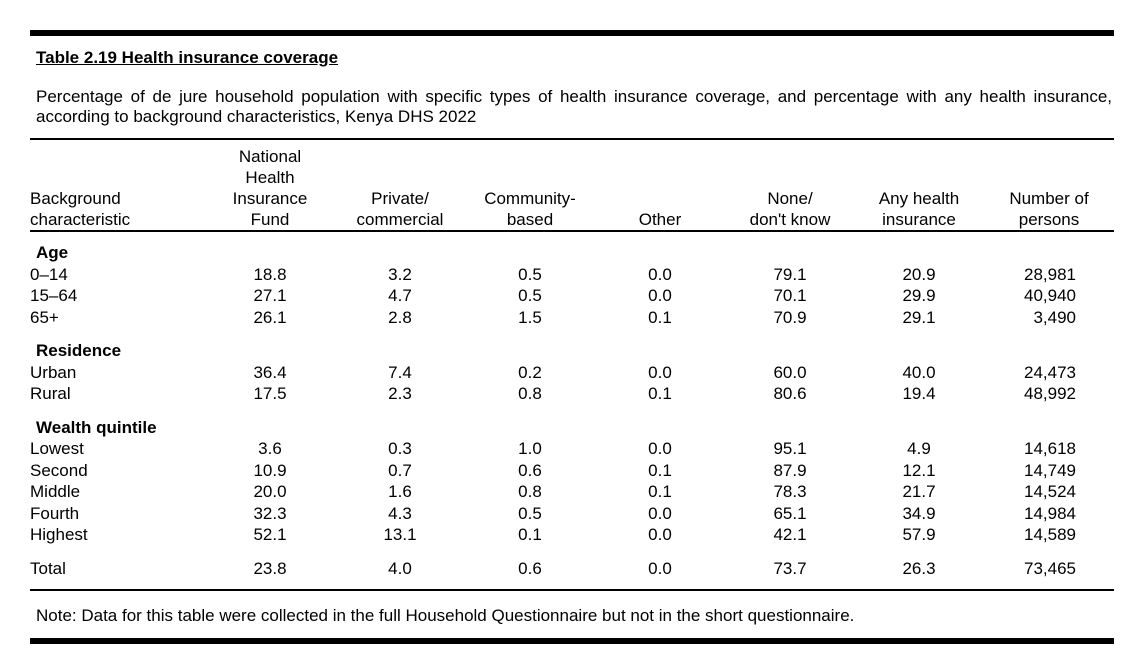 The image size is (1140, 664). What do you see at coordinates (572, 492) in the screenshot?
I see `table-row: Middle 20.0 1.6 0.8 0.1 78.3 21.7 14,524` at bounding box center [572, 492].